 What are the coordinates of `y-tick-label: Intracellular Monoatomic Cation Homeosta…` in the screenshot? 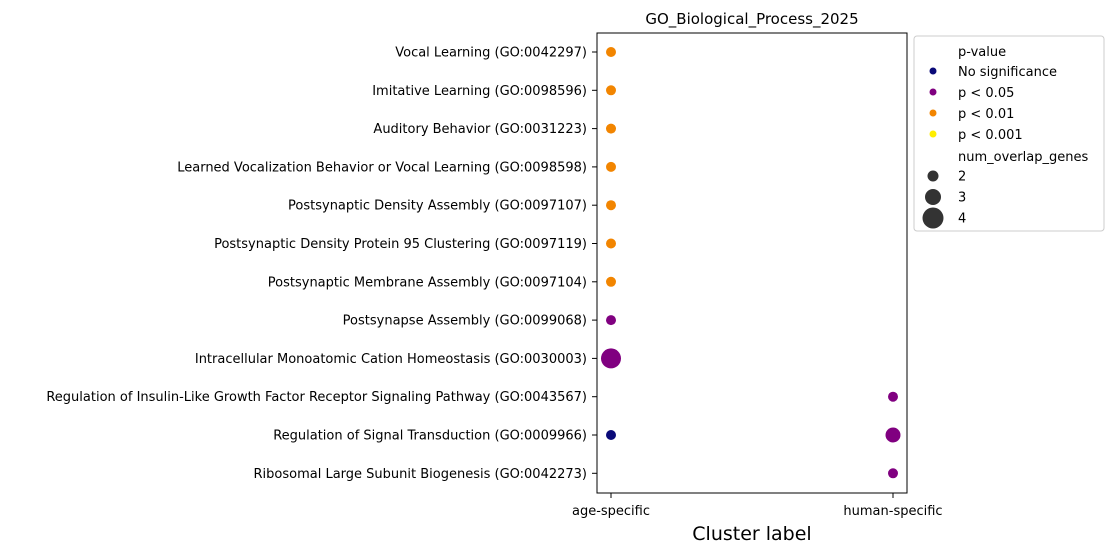 It's located at (391, 359).